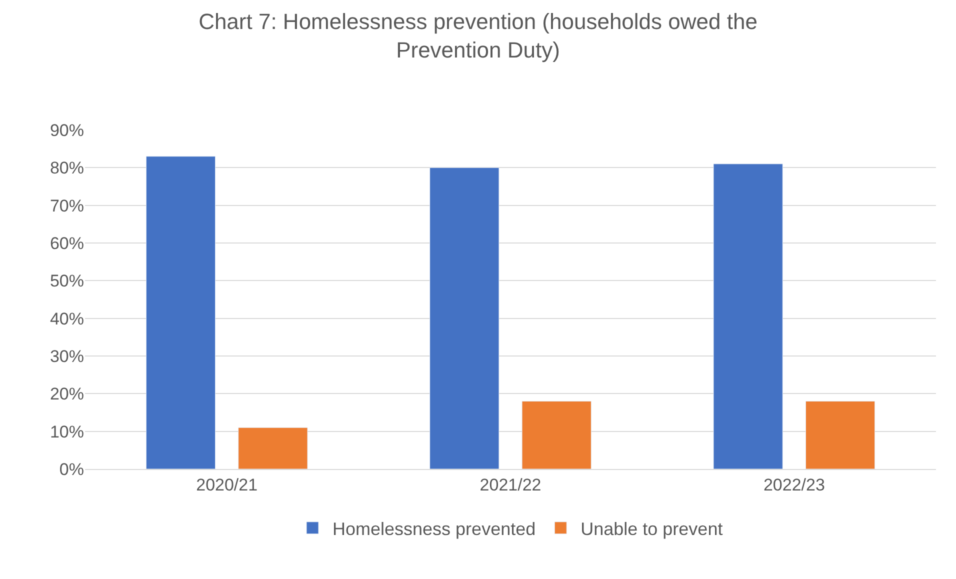 The width and height of the screenshot is (956, 579). I want to click on x-tick-label: 2020/21, so click(227, 484).